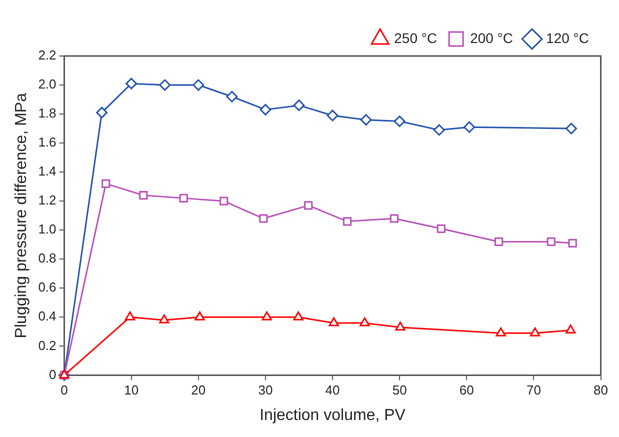 The height and width of the screenshot is (437, 619). Describe the element at coordinates (47, 142) in the screenshot. I see `y-tick-label: 1.6` at that location.